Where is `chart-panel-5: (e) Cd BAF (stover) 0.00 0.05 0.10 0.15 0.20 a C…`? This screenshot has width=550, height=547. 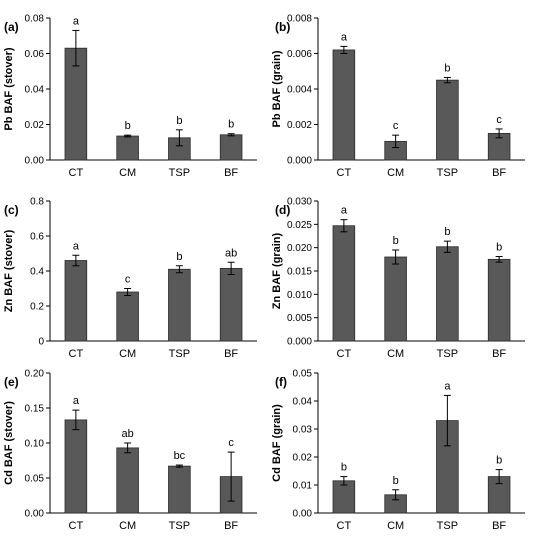
chart-panel-5: (e) Cd BAF (stover) 0.00 0.05 0.10 0.15 0.20 a C… is located at coordinates (130, 450).